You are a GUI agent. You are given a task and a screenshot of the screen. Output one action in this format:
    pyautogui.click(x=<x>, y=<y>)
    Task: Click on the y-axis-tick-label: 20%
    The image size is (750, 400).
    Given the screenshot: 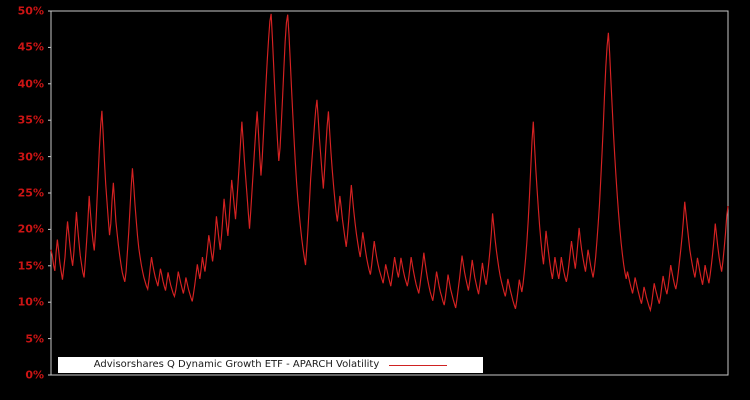 What is the action you would take?
    pyautogui.click(x=30, y=229)
    